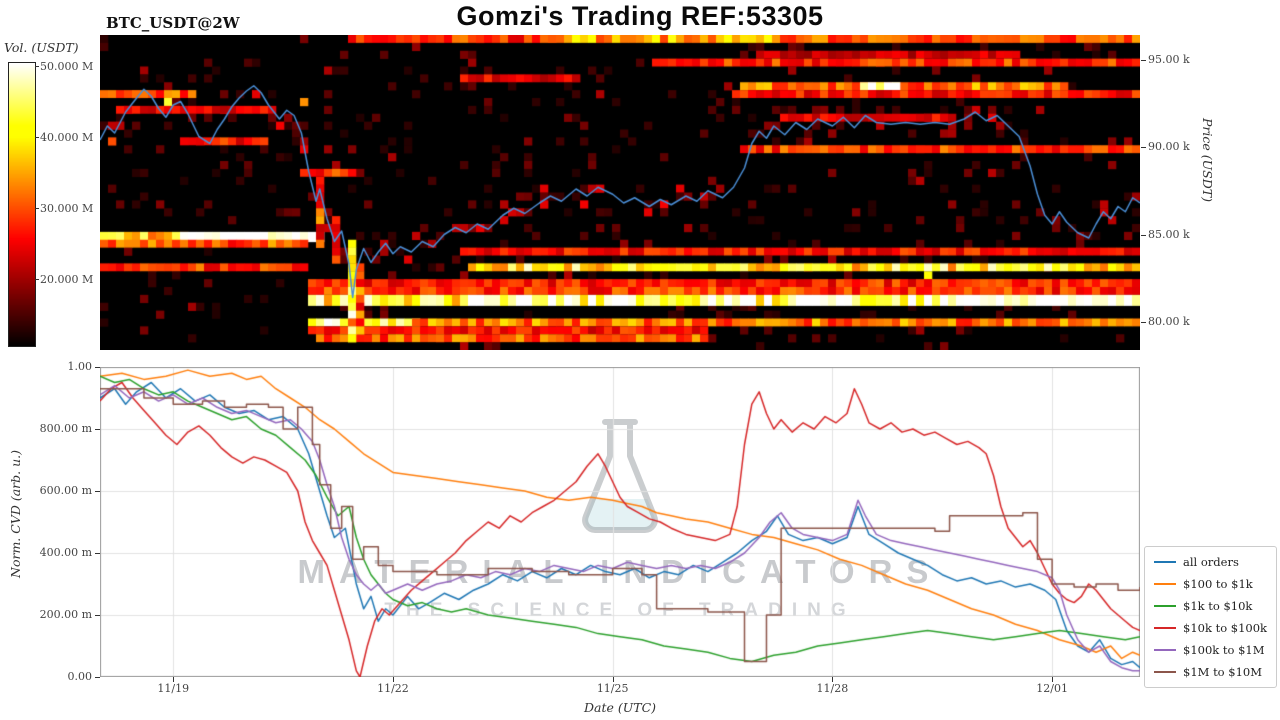  Describe the element at coordinates (65, 614) in the screenshot. I see `cvd-y-tick-label: 200.00 m` at that location.